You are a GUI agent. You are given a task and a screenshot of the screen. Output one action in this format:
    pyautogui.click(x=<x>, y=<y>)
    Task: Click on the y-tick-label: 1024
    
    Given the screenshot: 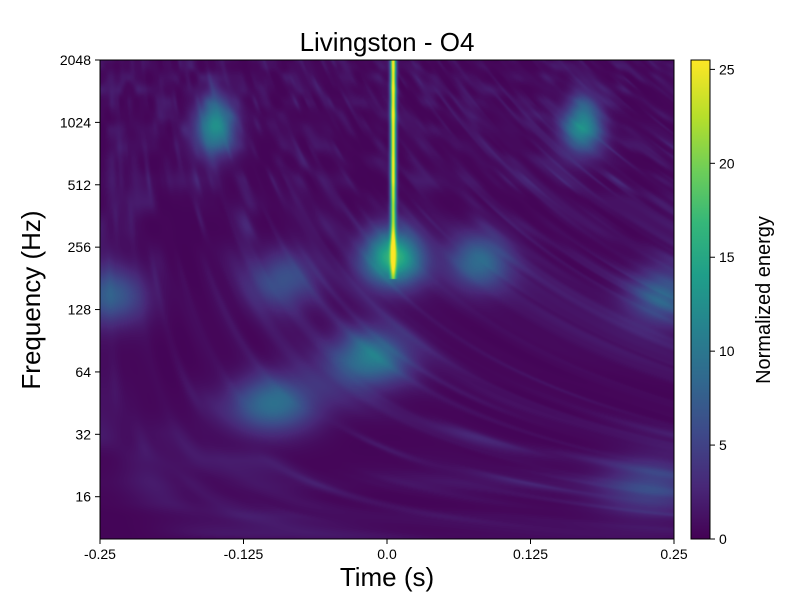 What is the action you would take?
    pyautogui.click(x=75, y=122)
    